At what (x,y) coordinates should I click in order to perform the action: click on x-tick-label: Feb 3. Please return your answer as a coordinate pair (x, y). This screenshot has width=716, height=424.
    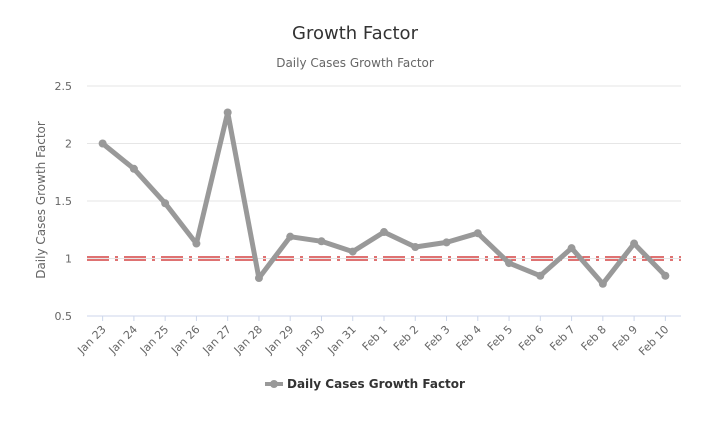
    Looking at the image, I should click on (437, 338).